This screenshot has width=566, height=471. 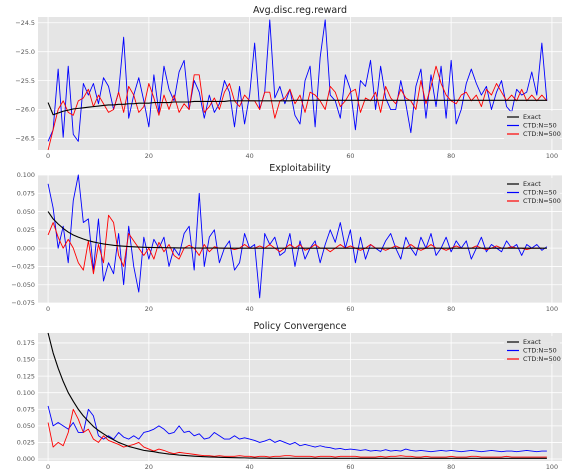 What do you see at coordinates (23, 303) in the screenshot?
I see `y-tick-label: −0.075` at bounding box center [23, 303].